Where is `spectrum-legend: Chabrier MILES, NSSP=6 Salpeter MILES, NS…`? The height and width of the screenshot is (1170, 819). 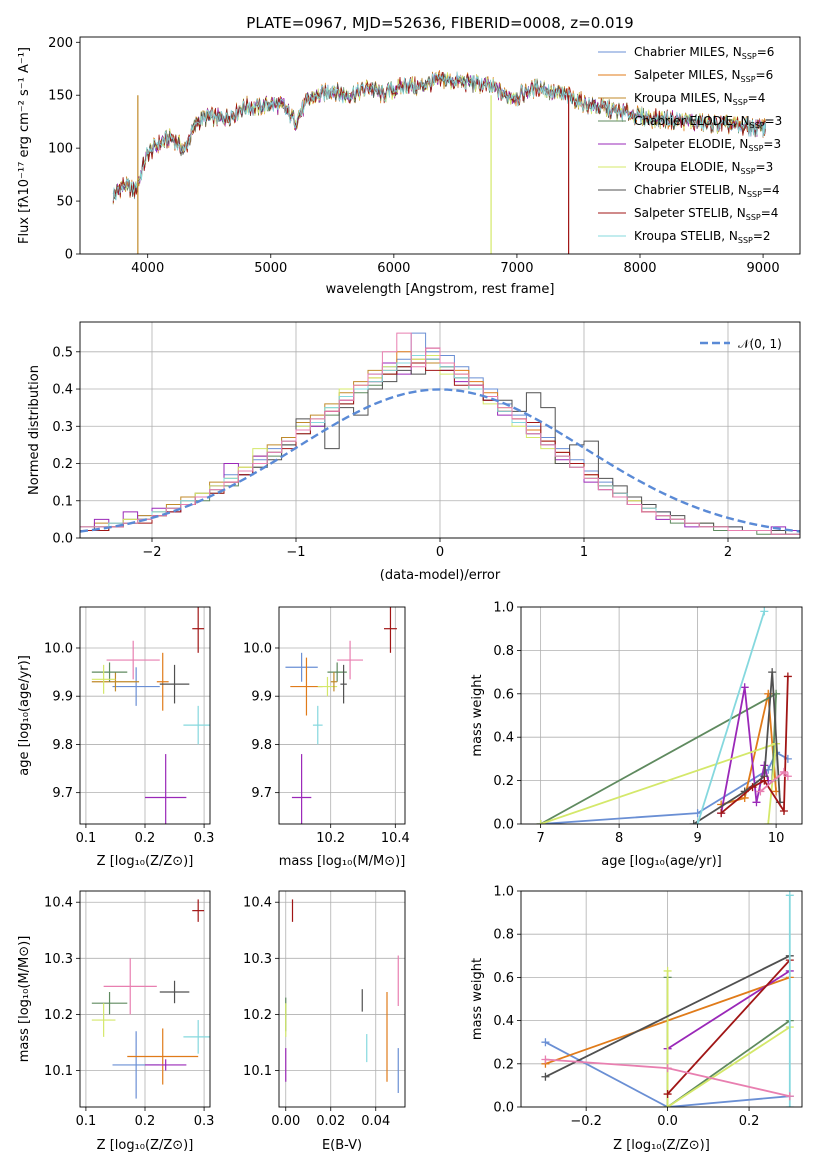
spectrum-legend: Chabrier MILES, NSSP=6 Salpeter MILES, NS… is located at coordinates (690, 145).